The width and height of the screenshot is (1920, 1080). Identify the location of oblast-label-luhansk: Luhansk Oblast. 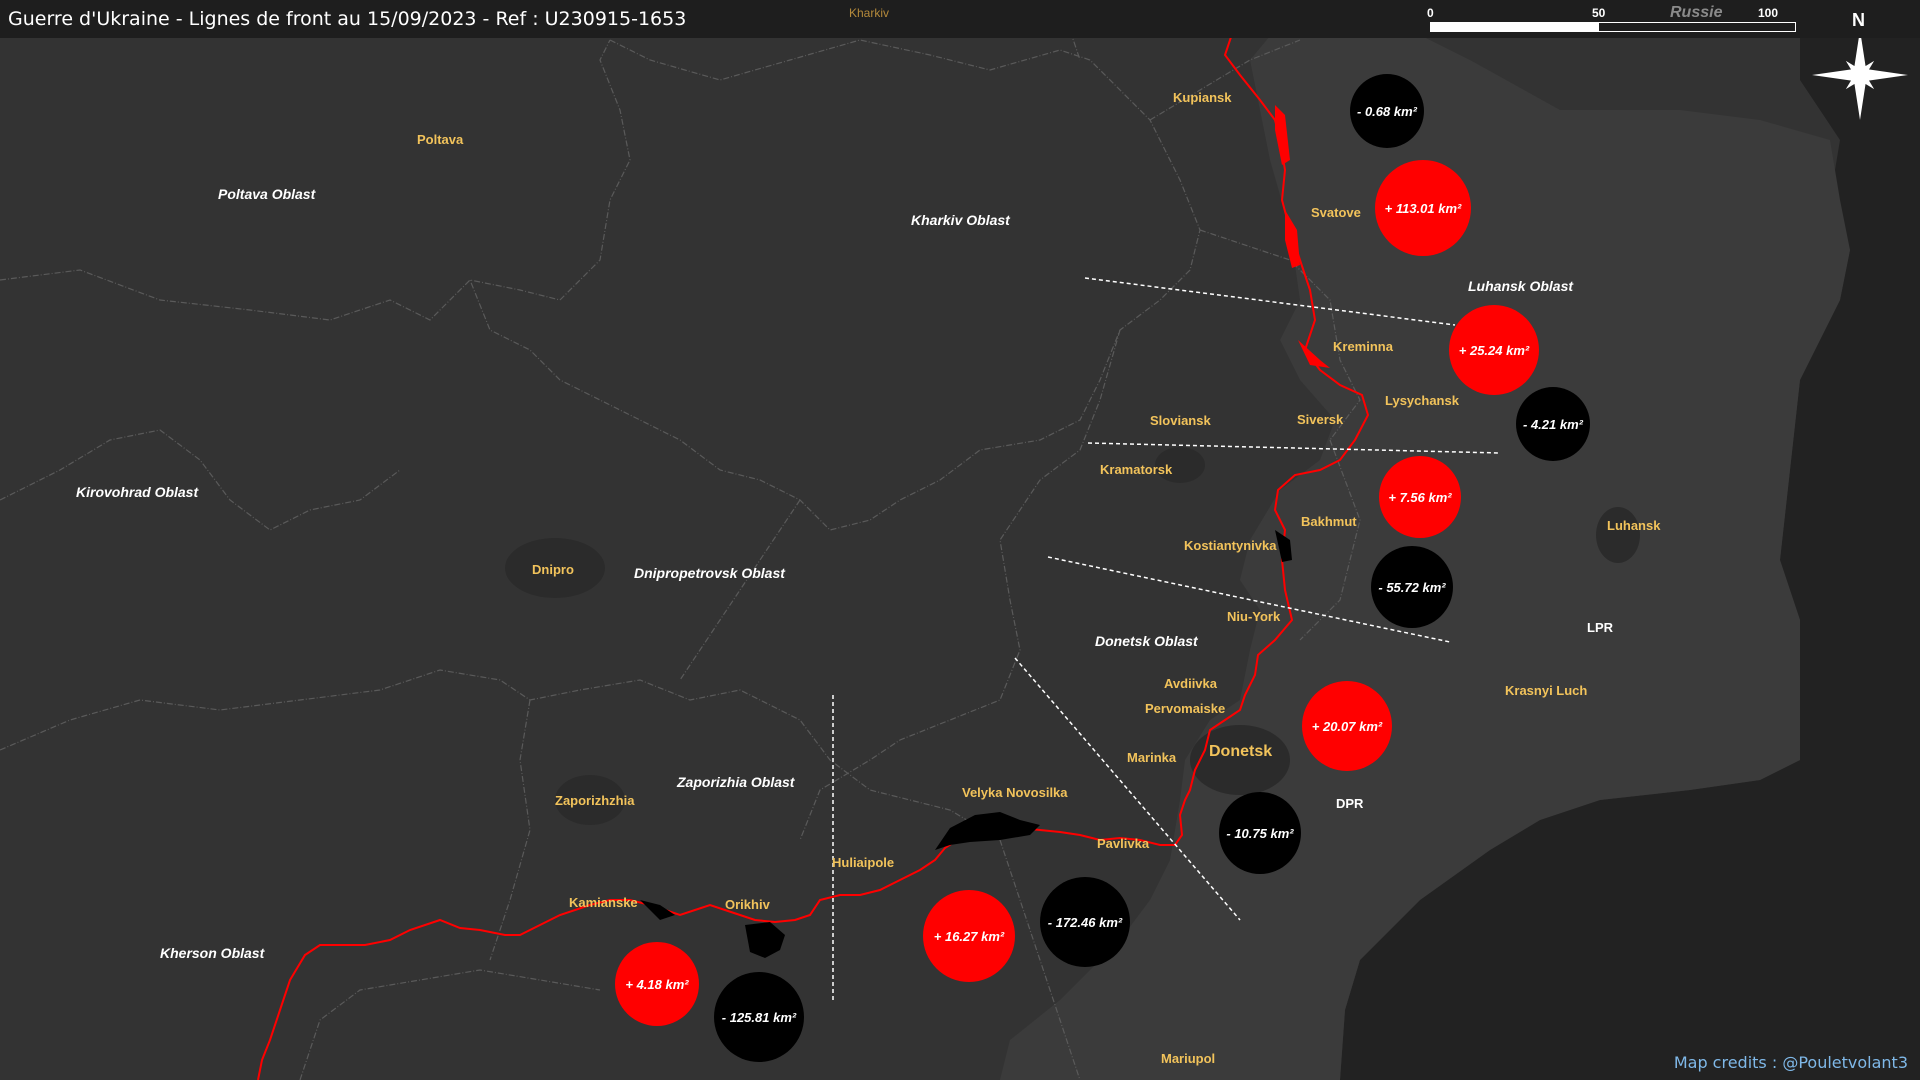
(1521, 286).